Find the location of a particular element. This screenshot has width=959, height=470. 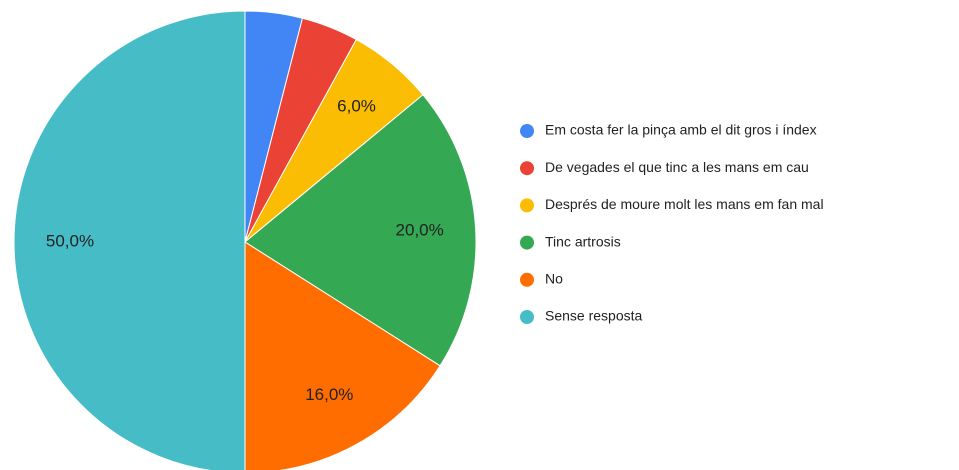

slice-label: 20,0% is located at coordinates (420, 229).